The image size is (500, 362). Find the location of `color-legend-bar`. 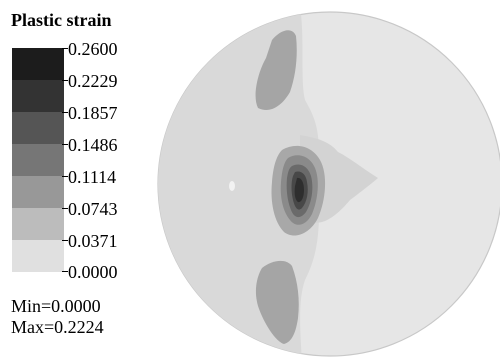

color-legend-bar is located at coordinates (38, 160).